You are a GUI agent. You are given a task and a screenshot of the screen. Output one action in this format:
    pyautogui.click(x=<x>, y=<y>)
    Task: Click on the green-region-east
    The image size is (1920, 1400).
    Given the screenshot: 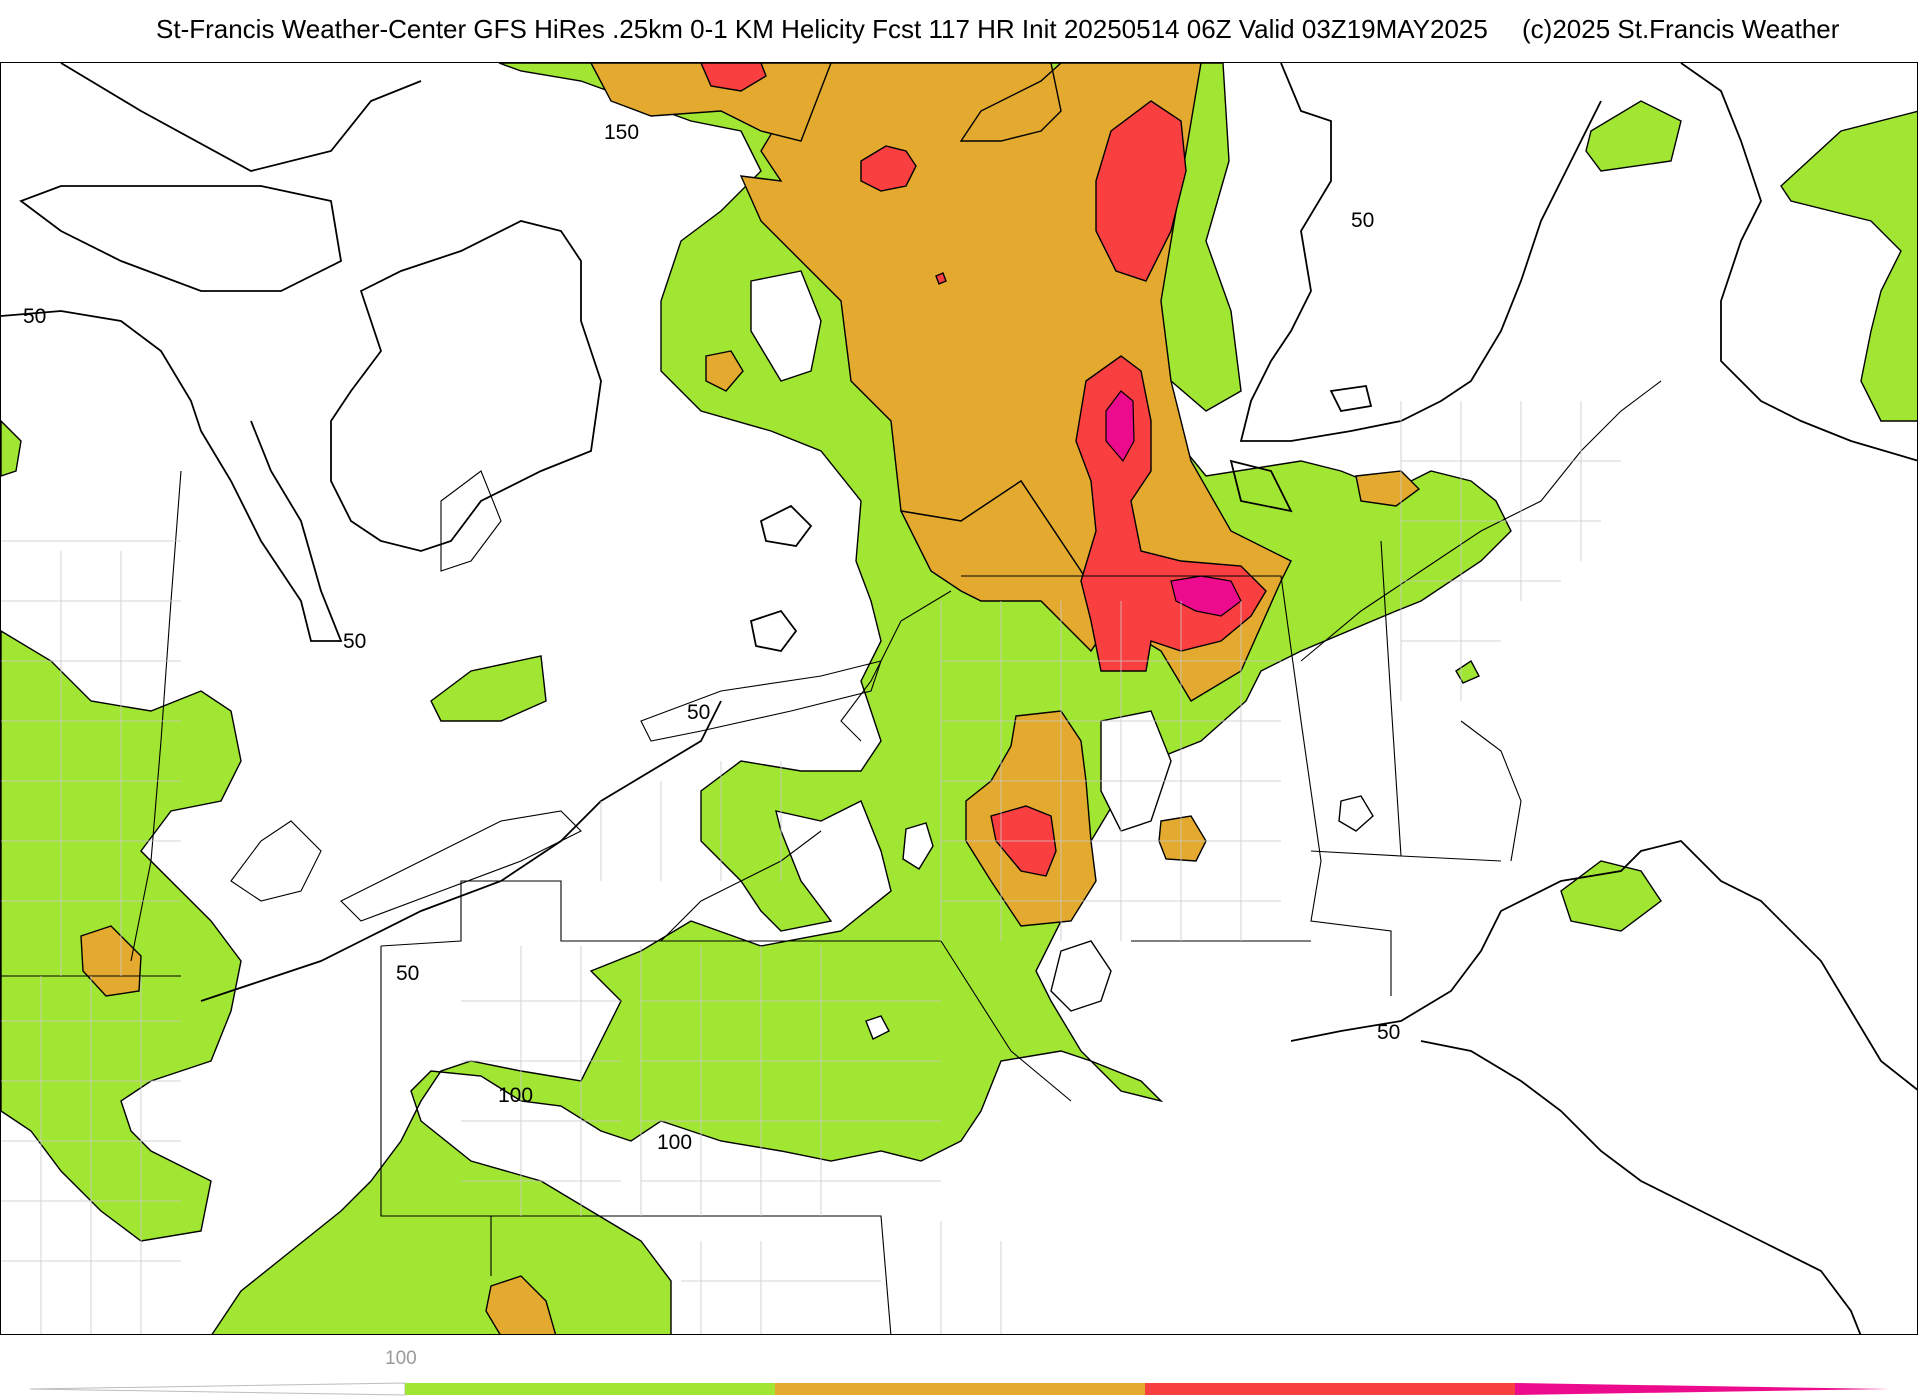 What is the action you would take?
    pyautogui.click(x=1848, y=266)
    